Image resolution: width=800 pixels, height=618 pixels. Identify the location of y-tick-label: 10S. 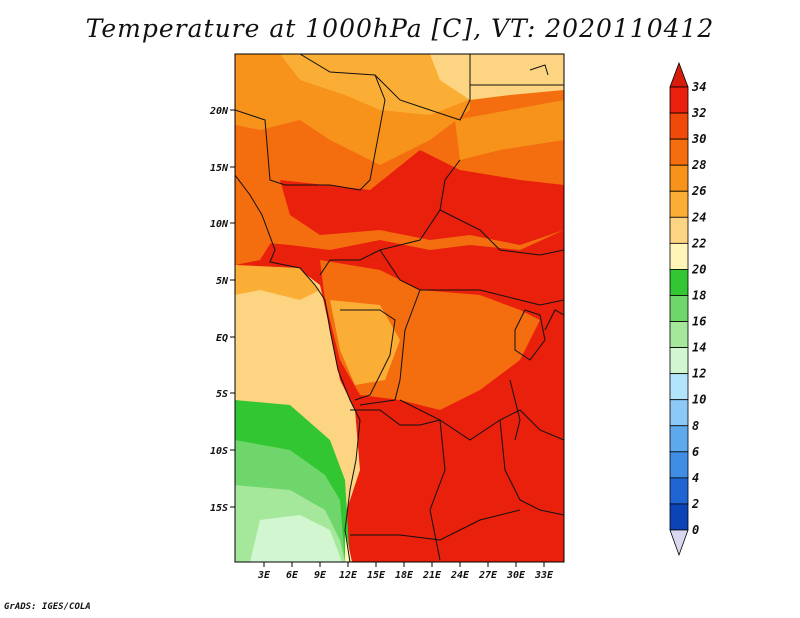
(219, 451).